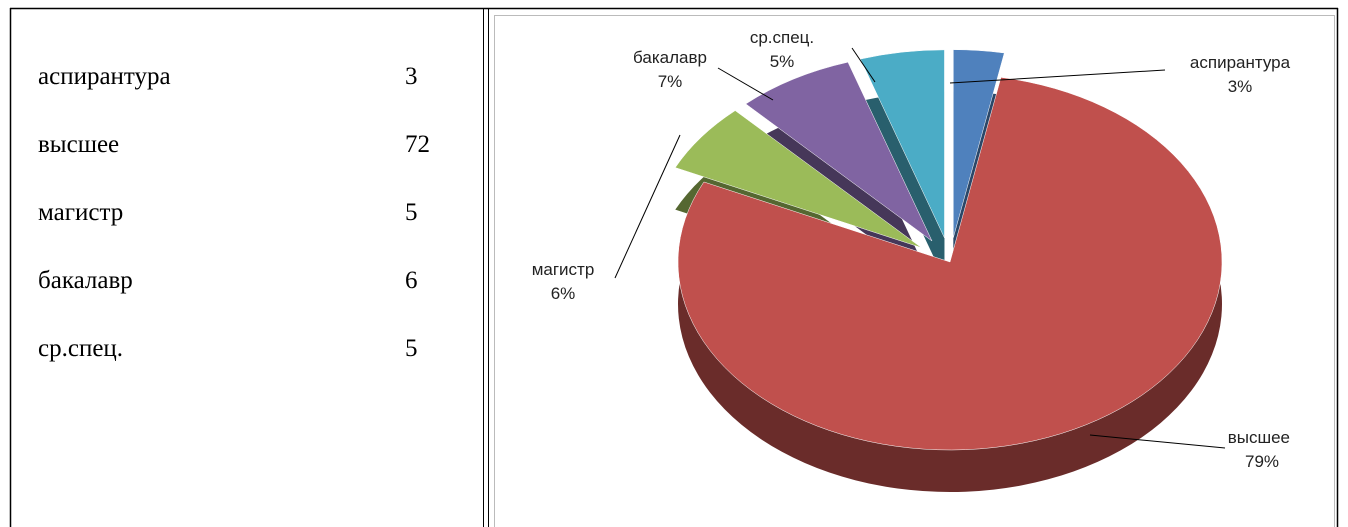 The height and width of the screenshot is (527, 1348). I want to click on row-value: 6, so click(411, 280).